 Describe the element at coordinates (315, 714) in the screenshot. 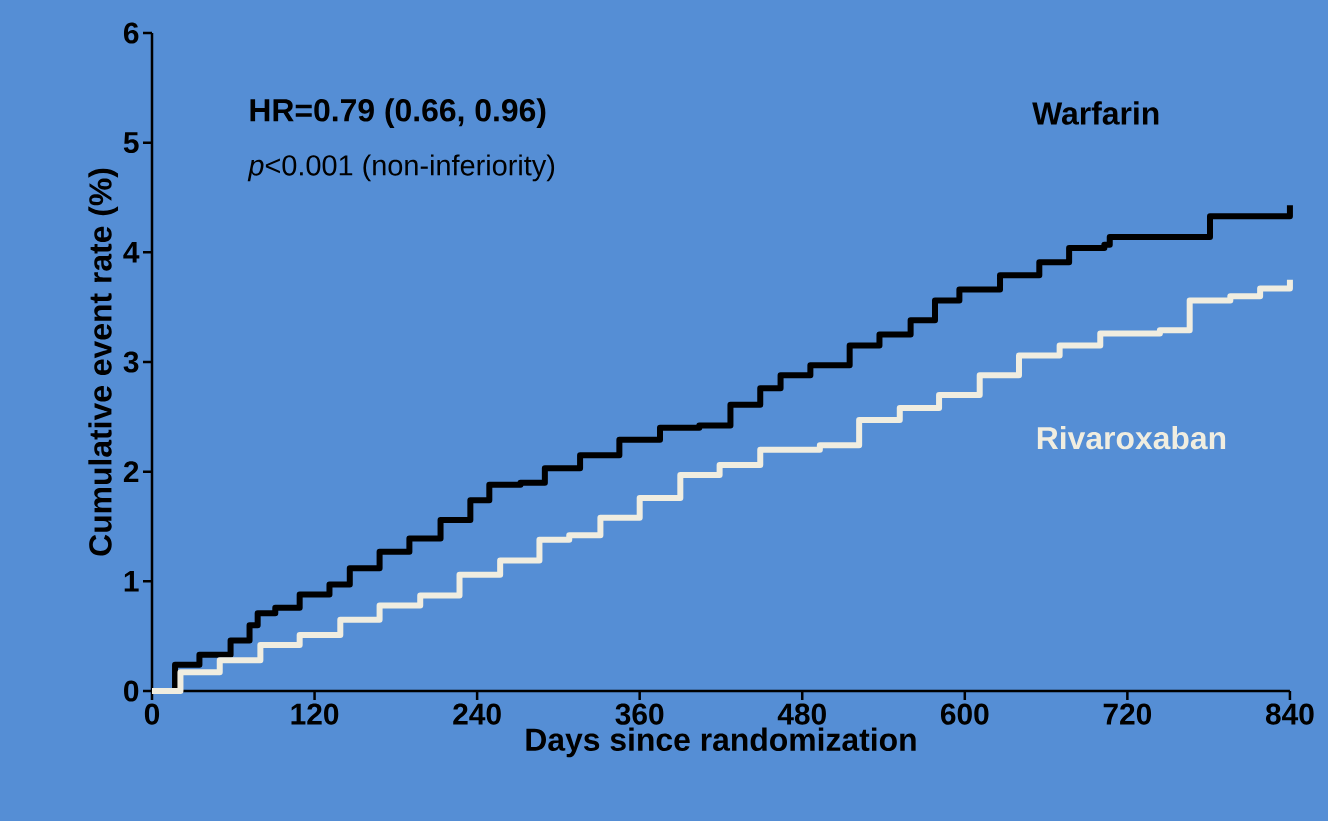

I see `x-tick-label: 120` at that location.